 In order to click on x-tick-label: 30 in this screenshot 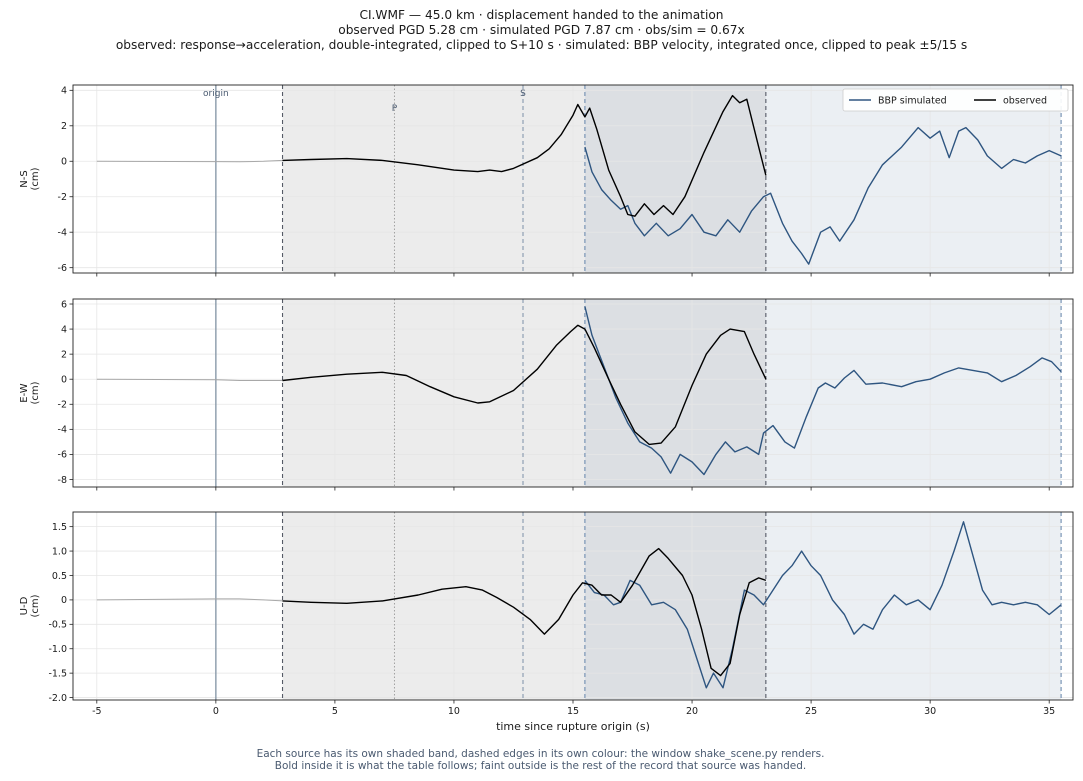, I will do `click(930, 711)`.